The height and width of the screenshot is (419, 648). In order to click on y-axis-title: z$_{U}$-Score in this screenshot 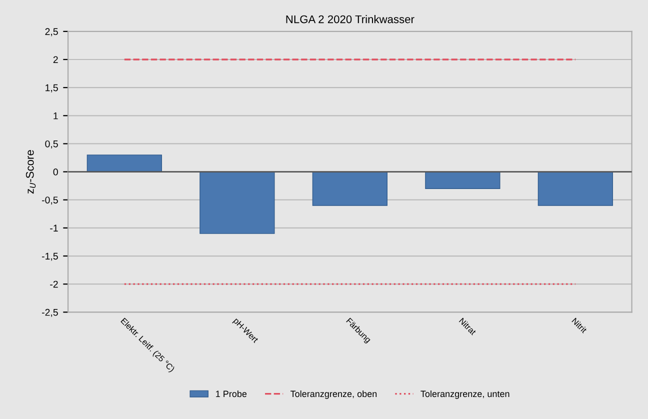, I will do `click(31, 172)`.